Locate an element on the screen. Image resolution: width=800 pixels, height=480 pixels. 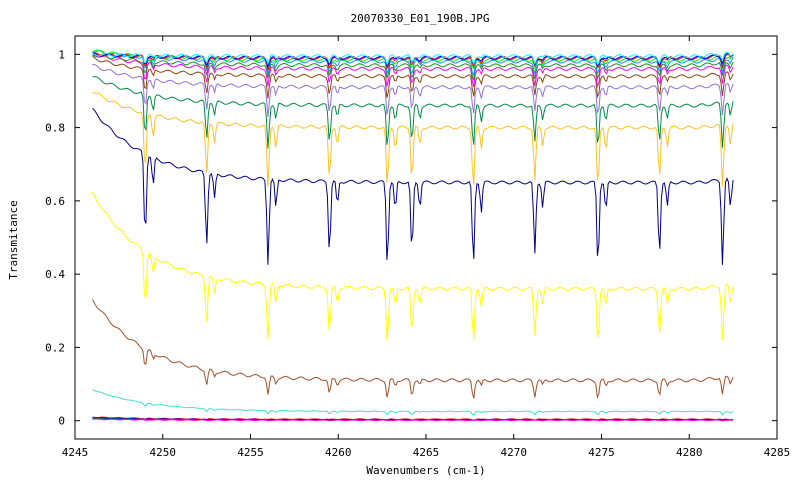
x-tick-label: 4275 is located at coordinates (601, 452).